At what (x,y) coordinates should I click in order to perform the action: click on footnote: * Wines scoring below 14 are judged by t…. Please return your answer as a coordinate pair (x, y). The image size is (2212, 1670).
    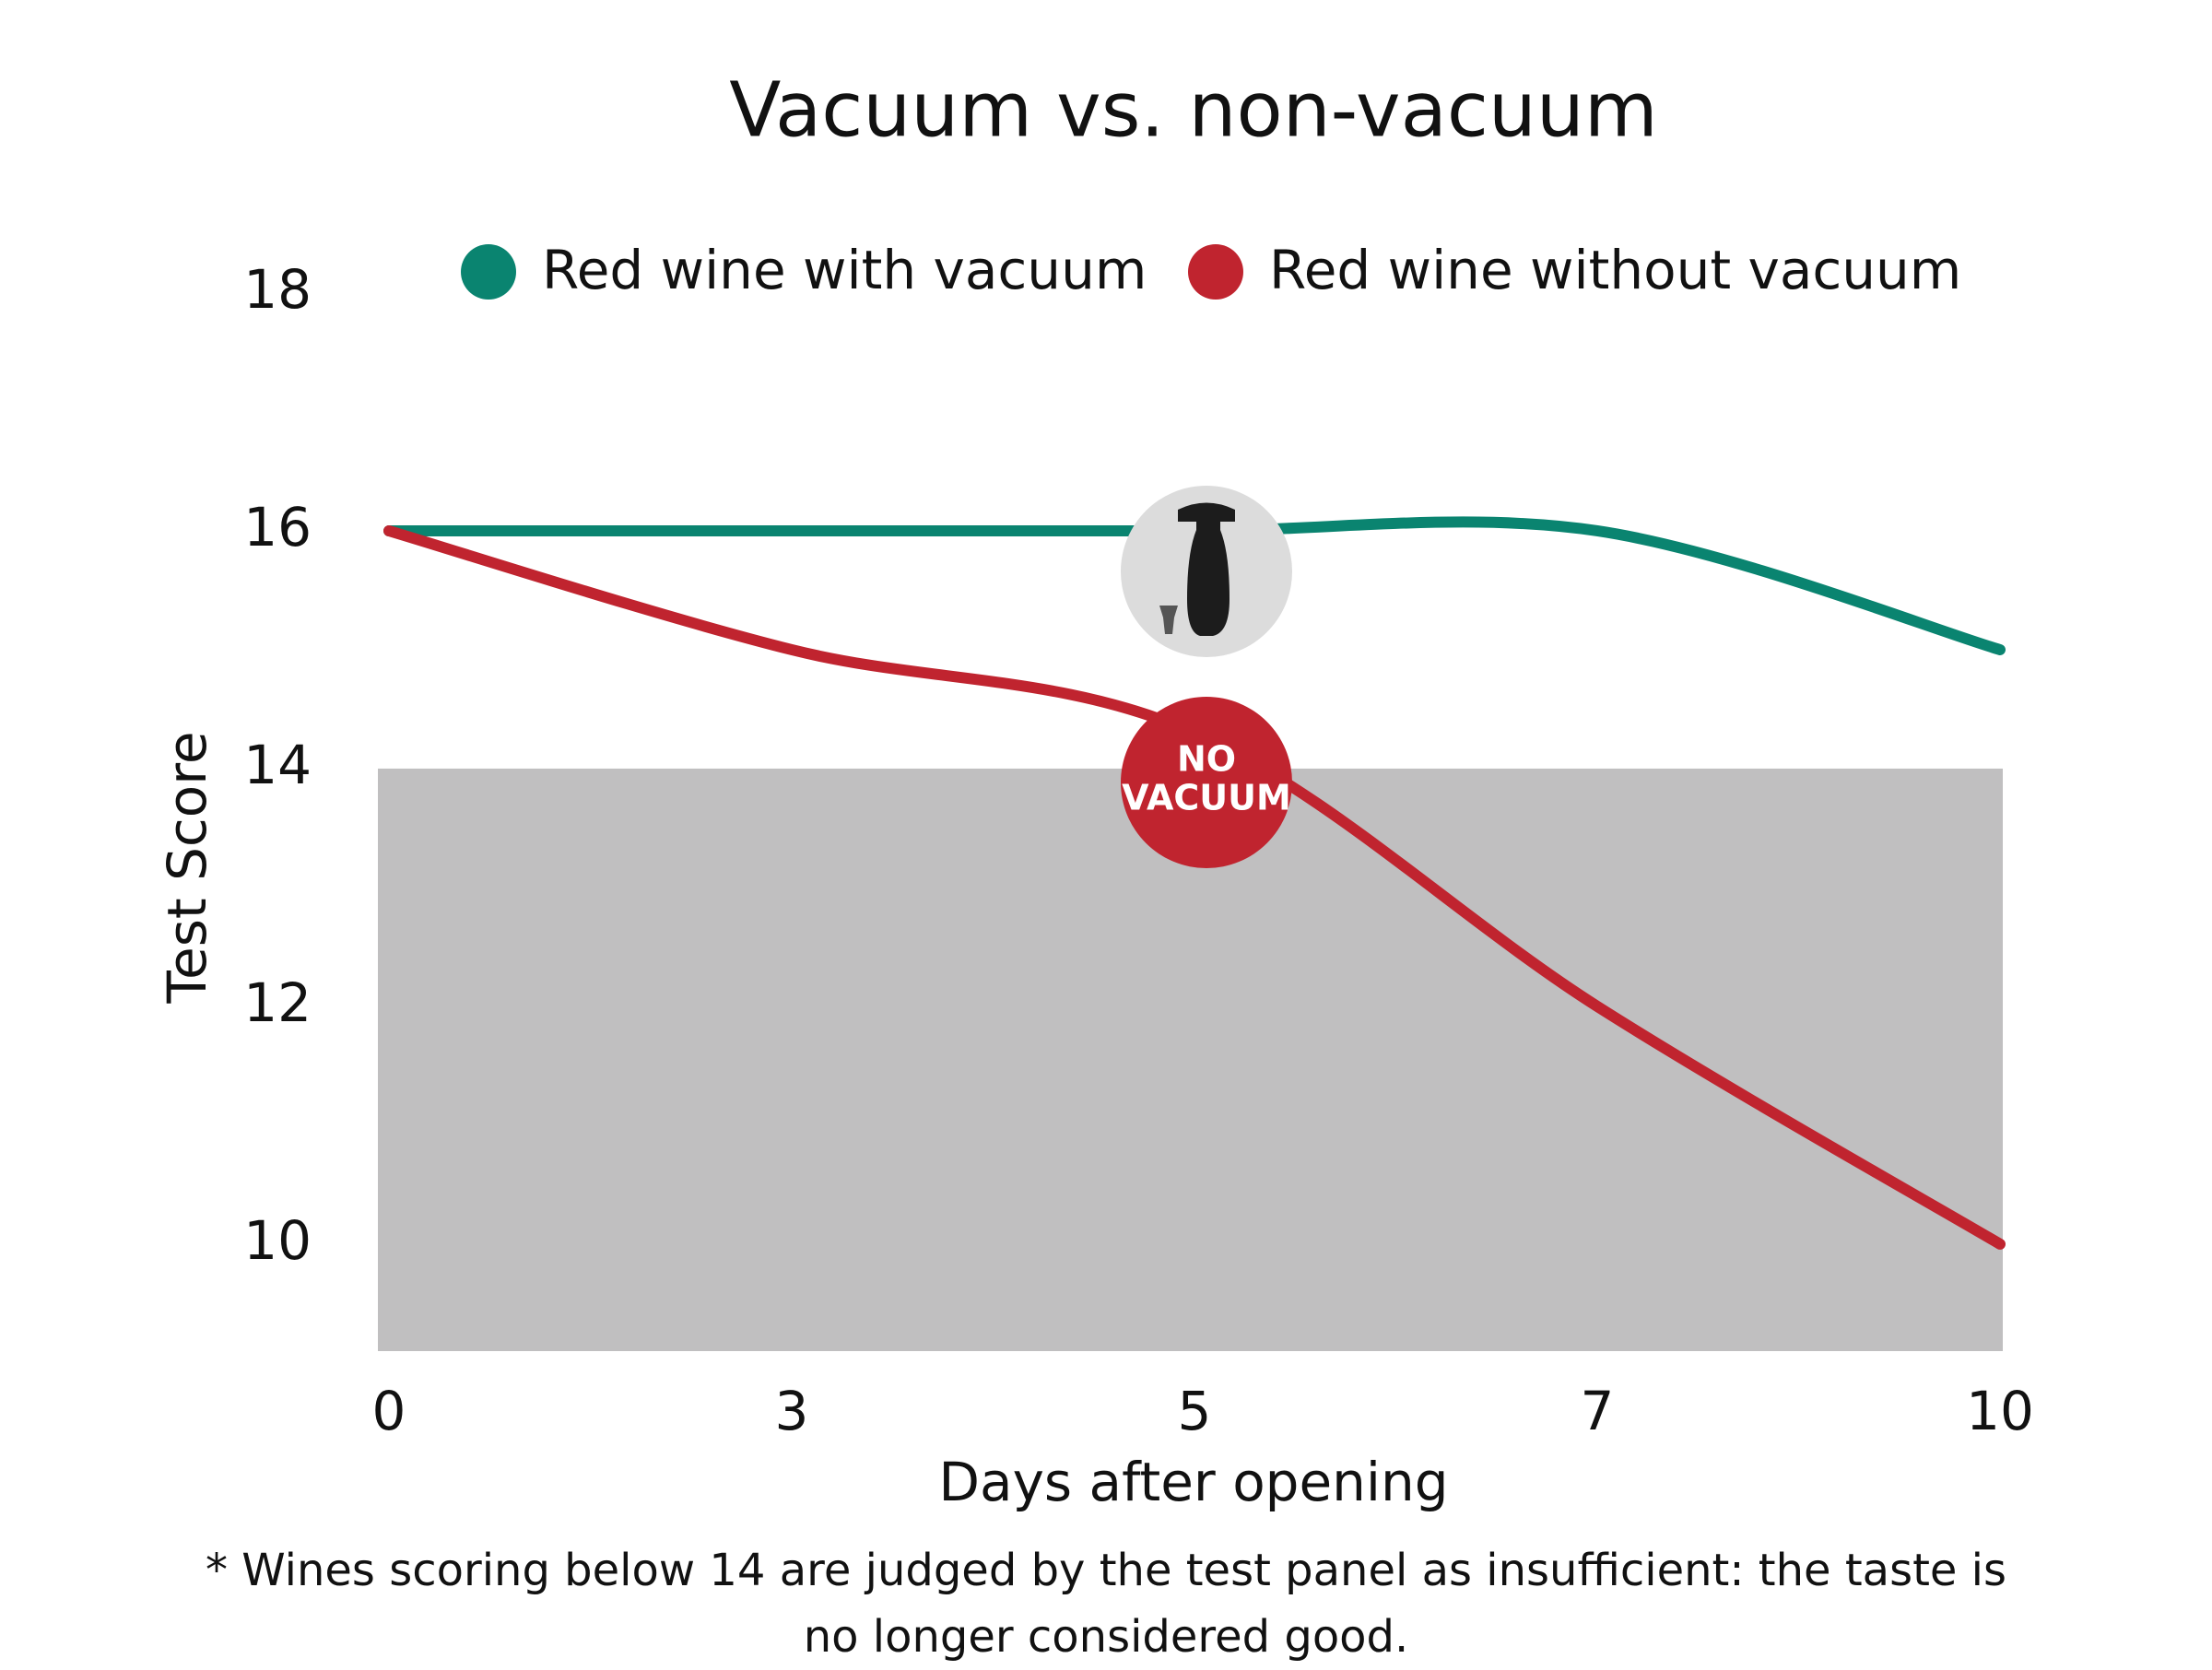
    Looking at the image, I should click on (1106, 1604).